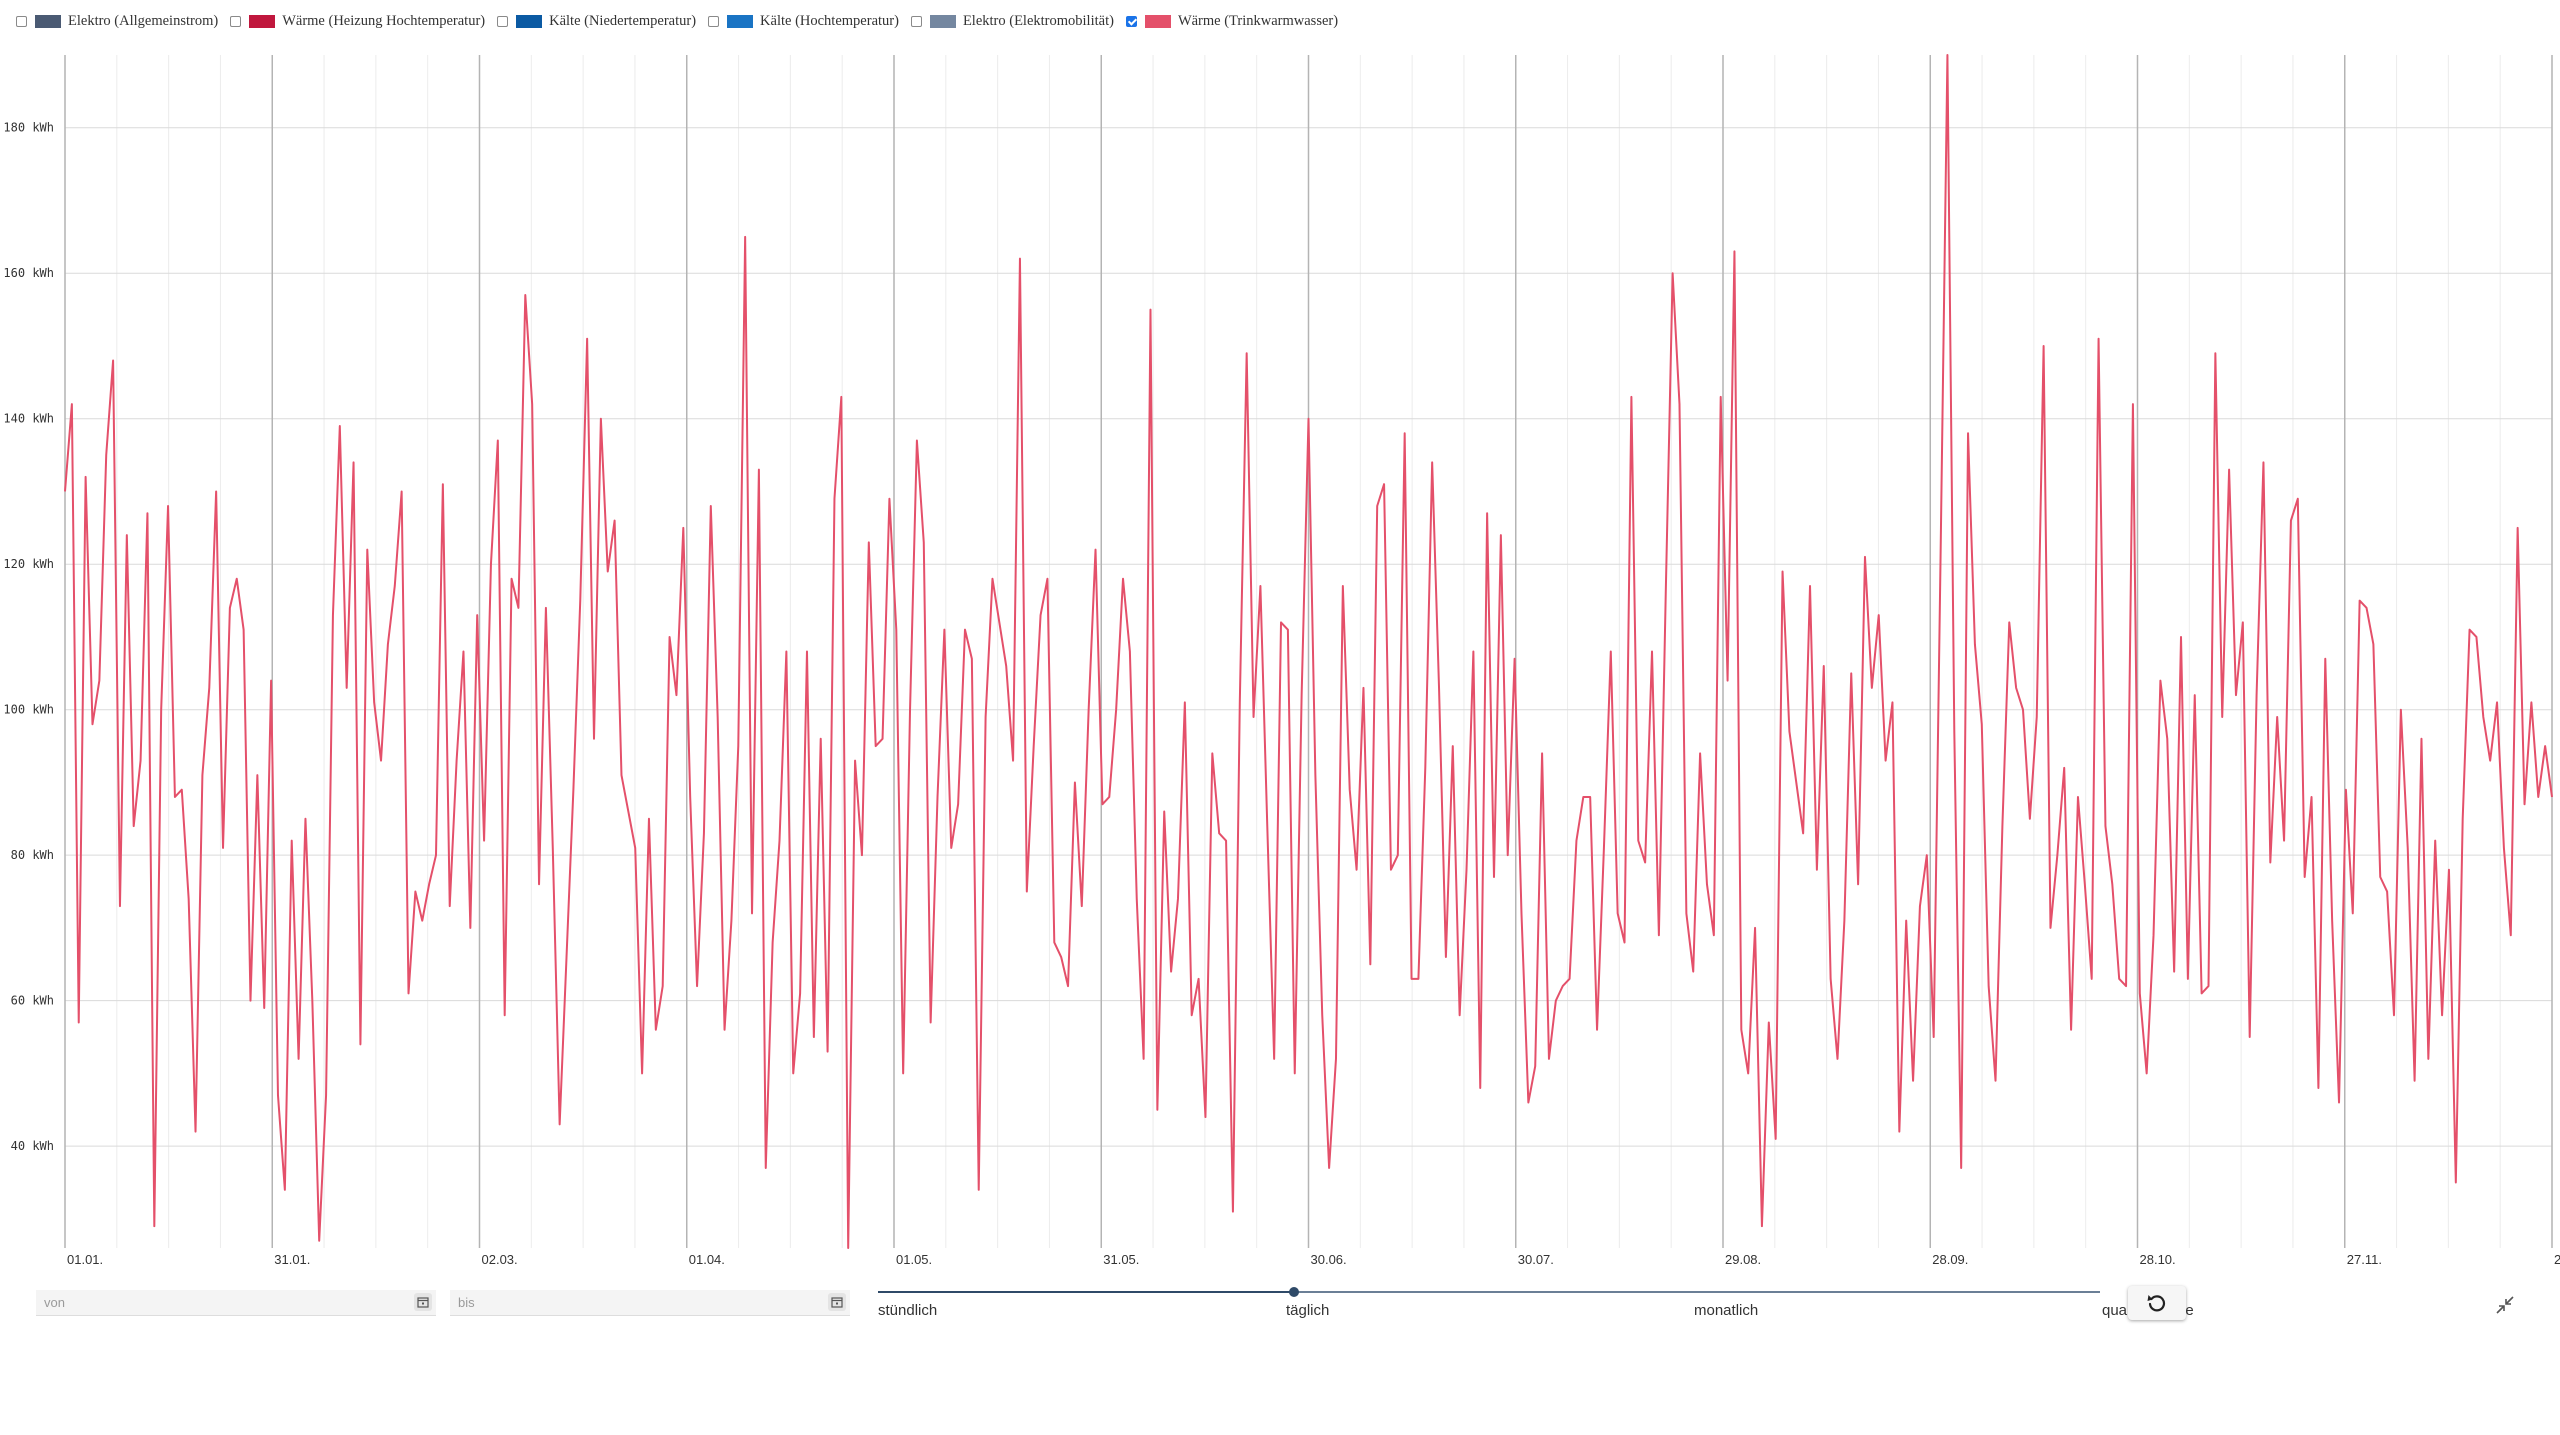 The width and height of the screenshot is (2560, 1435). What do you see at coordinates (1489, 1292) in the screenshot?
I see `slider-track` at bounding box center [1489, 1292].